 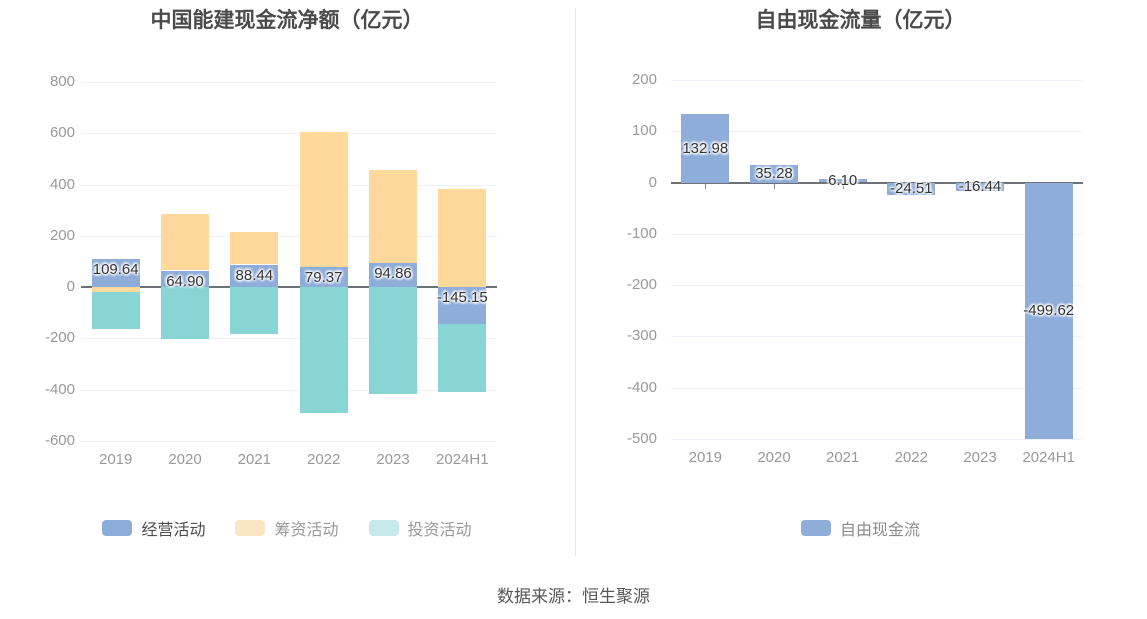 I want to click on legend-label-free-cash-flow: 自由现金流, so click(x=879, y=530).